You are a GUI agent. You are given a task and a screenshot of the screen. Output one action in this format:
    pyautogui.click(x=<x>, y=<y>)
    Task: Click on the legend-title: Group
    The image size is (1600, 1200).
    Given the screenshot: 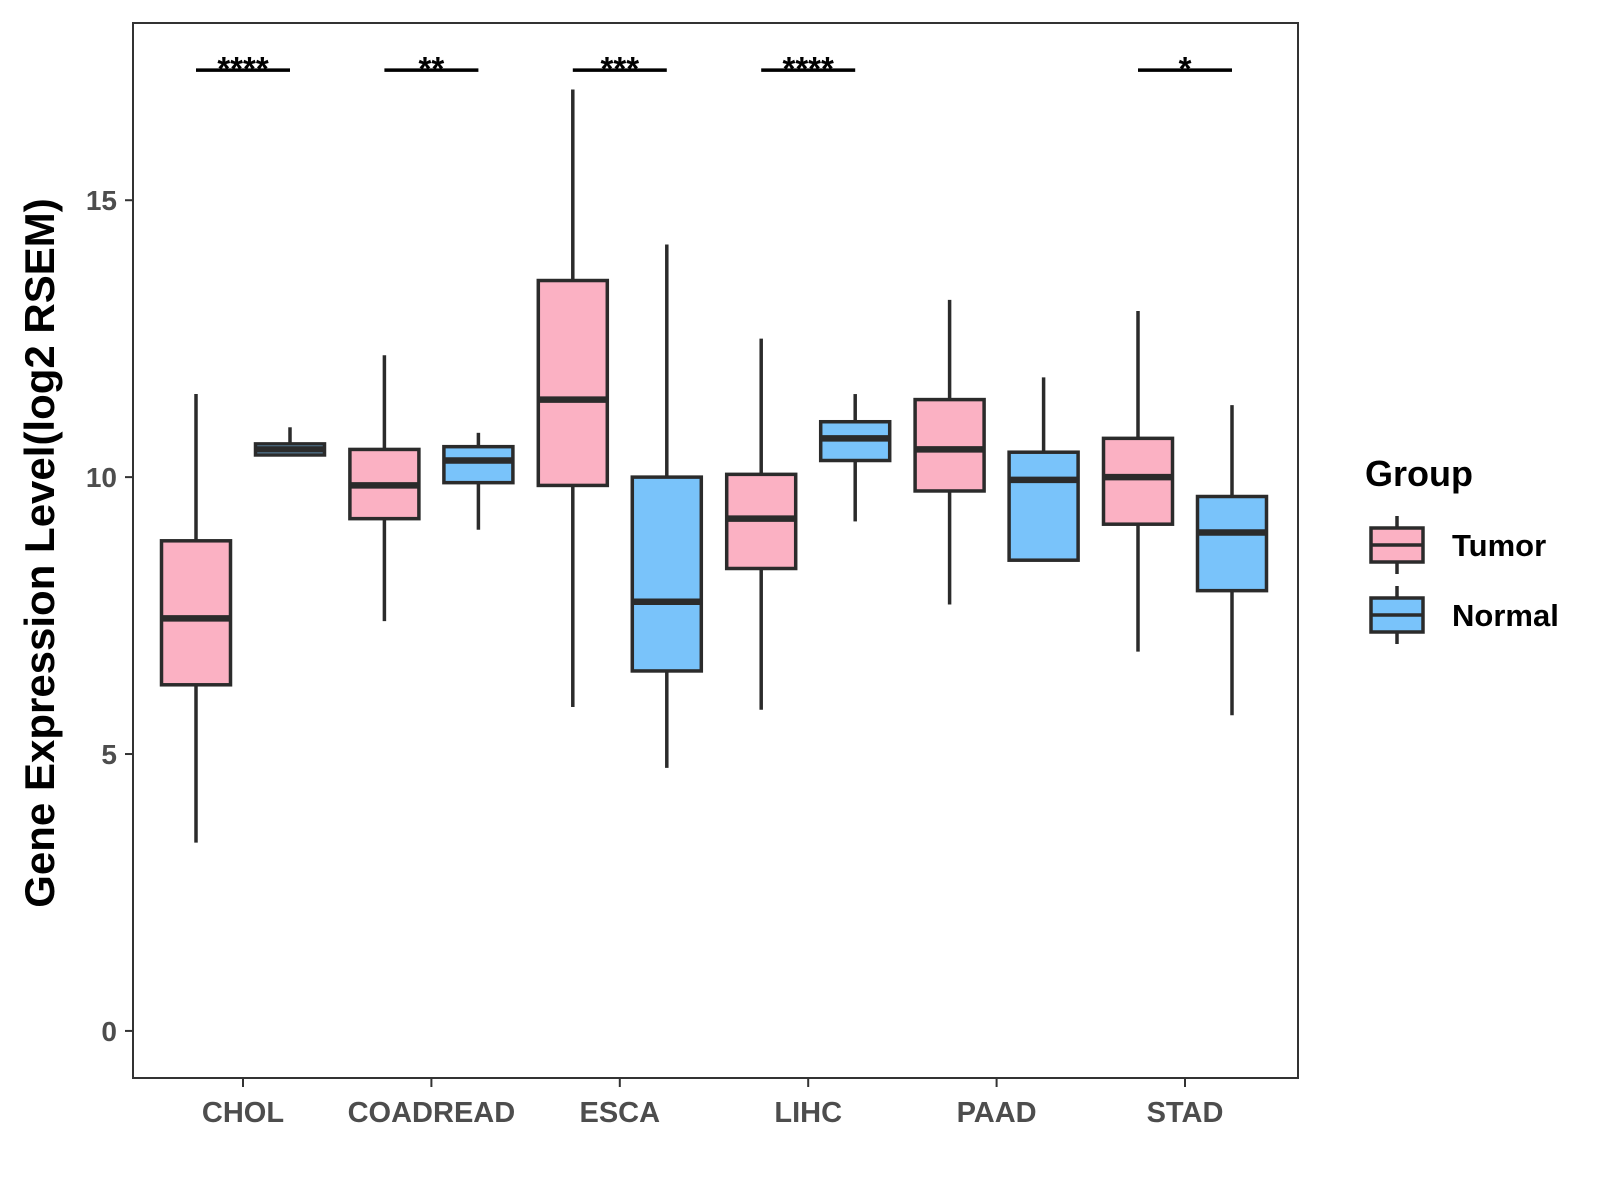 What is the action you would take?
    pyautogui.click(x=1419, y=473)
    